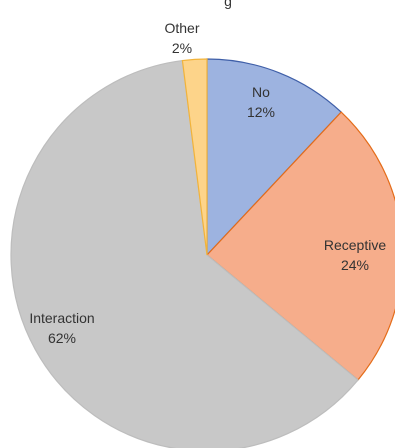 This screenshot has height=448, width=395. Describe the element at coordinates (355, 245) in the screenshot. I see `slice-label-receptive: Receptive` at that location.